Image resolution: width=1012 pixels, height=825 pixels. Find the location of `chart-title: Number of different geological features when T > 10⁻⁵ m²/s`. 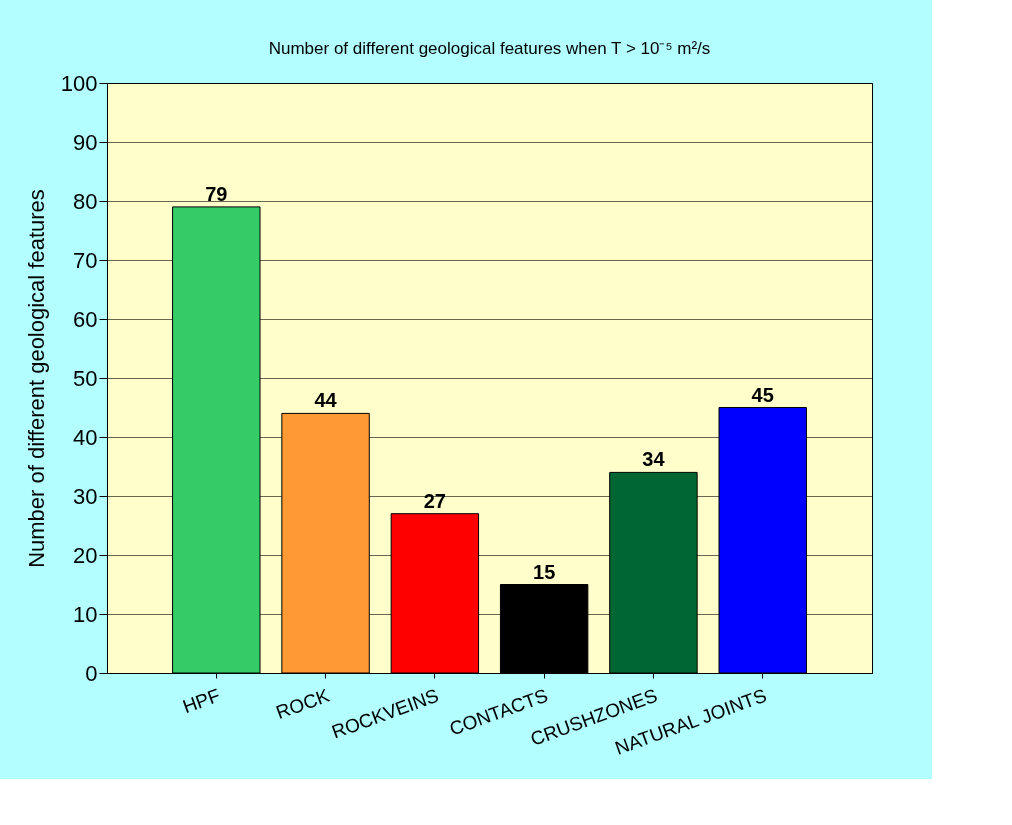

chart-title: Number of different geological features when T > 10⁻⁵ m²/s is located at coordinates (489, 48).